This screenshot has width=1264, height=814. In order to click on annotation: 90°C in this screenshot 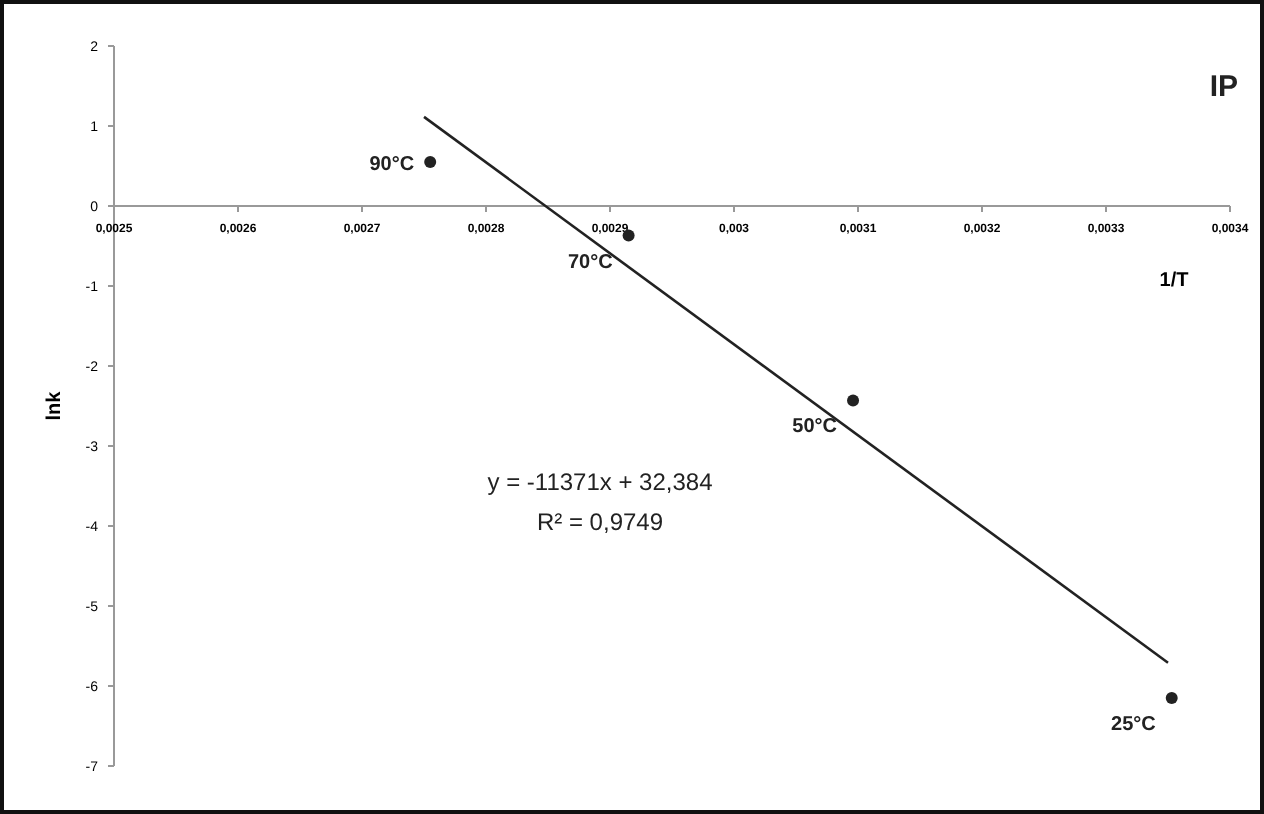, I will do `click(392, 165)`.